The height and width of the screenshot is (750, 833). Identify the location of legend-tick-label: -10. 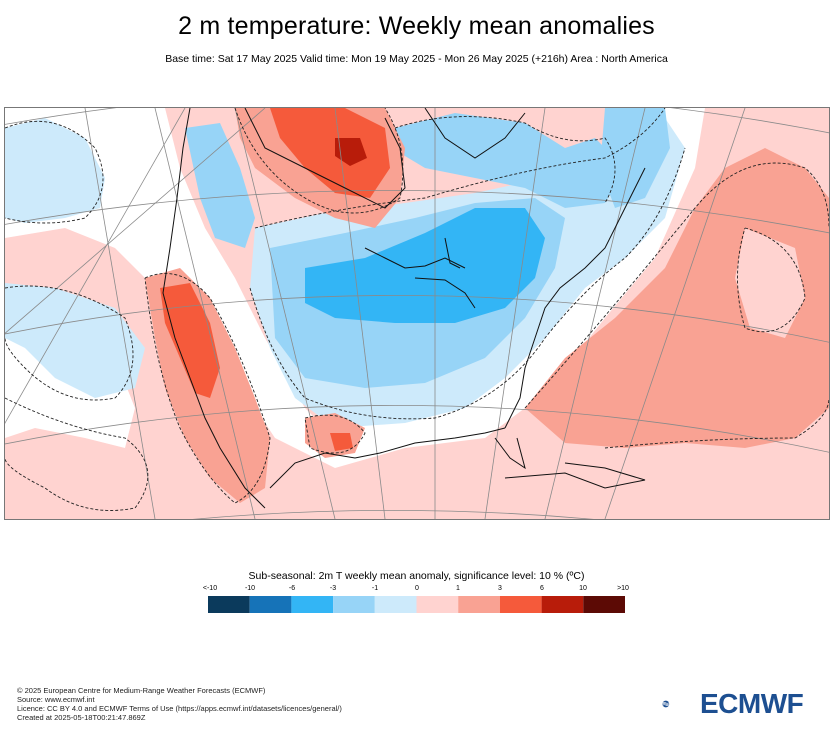
(250, 588).